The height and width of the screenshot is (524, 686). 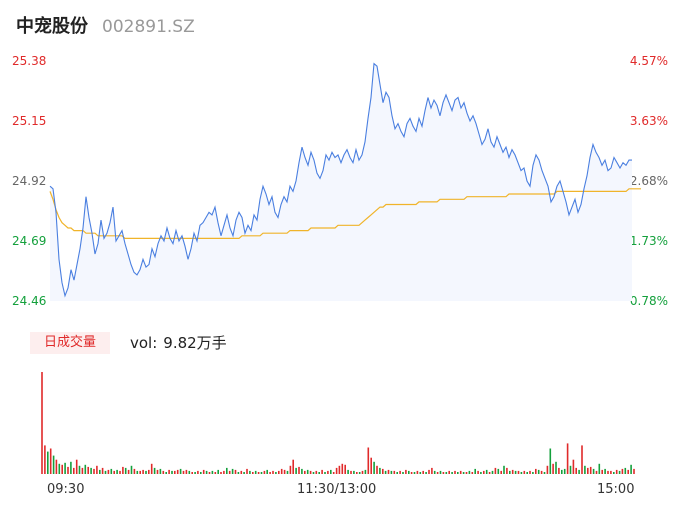 I want to click on volume-info: vol: 9.82万手, so click(x=178, y=343).